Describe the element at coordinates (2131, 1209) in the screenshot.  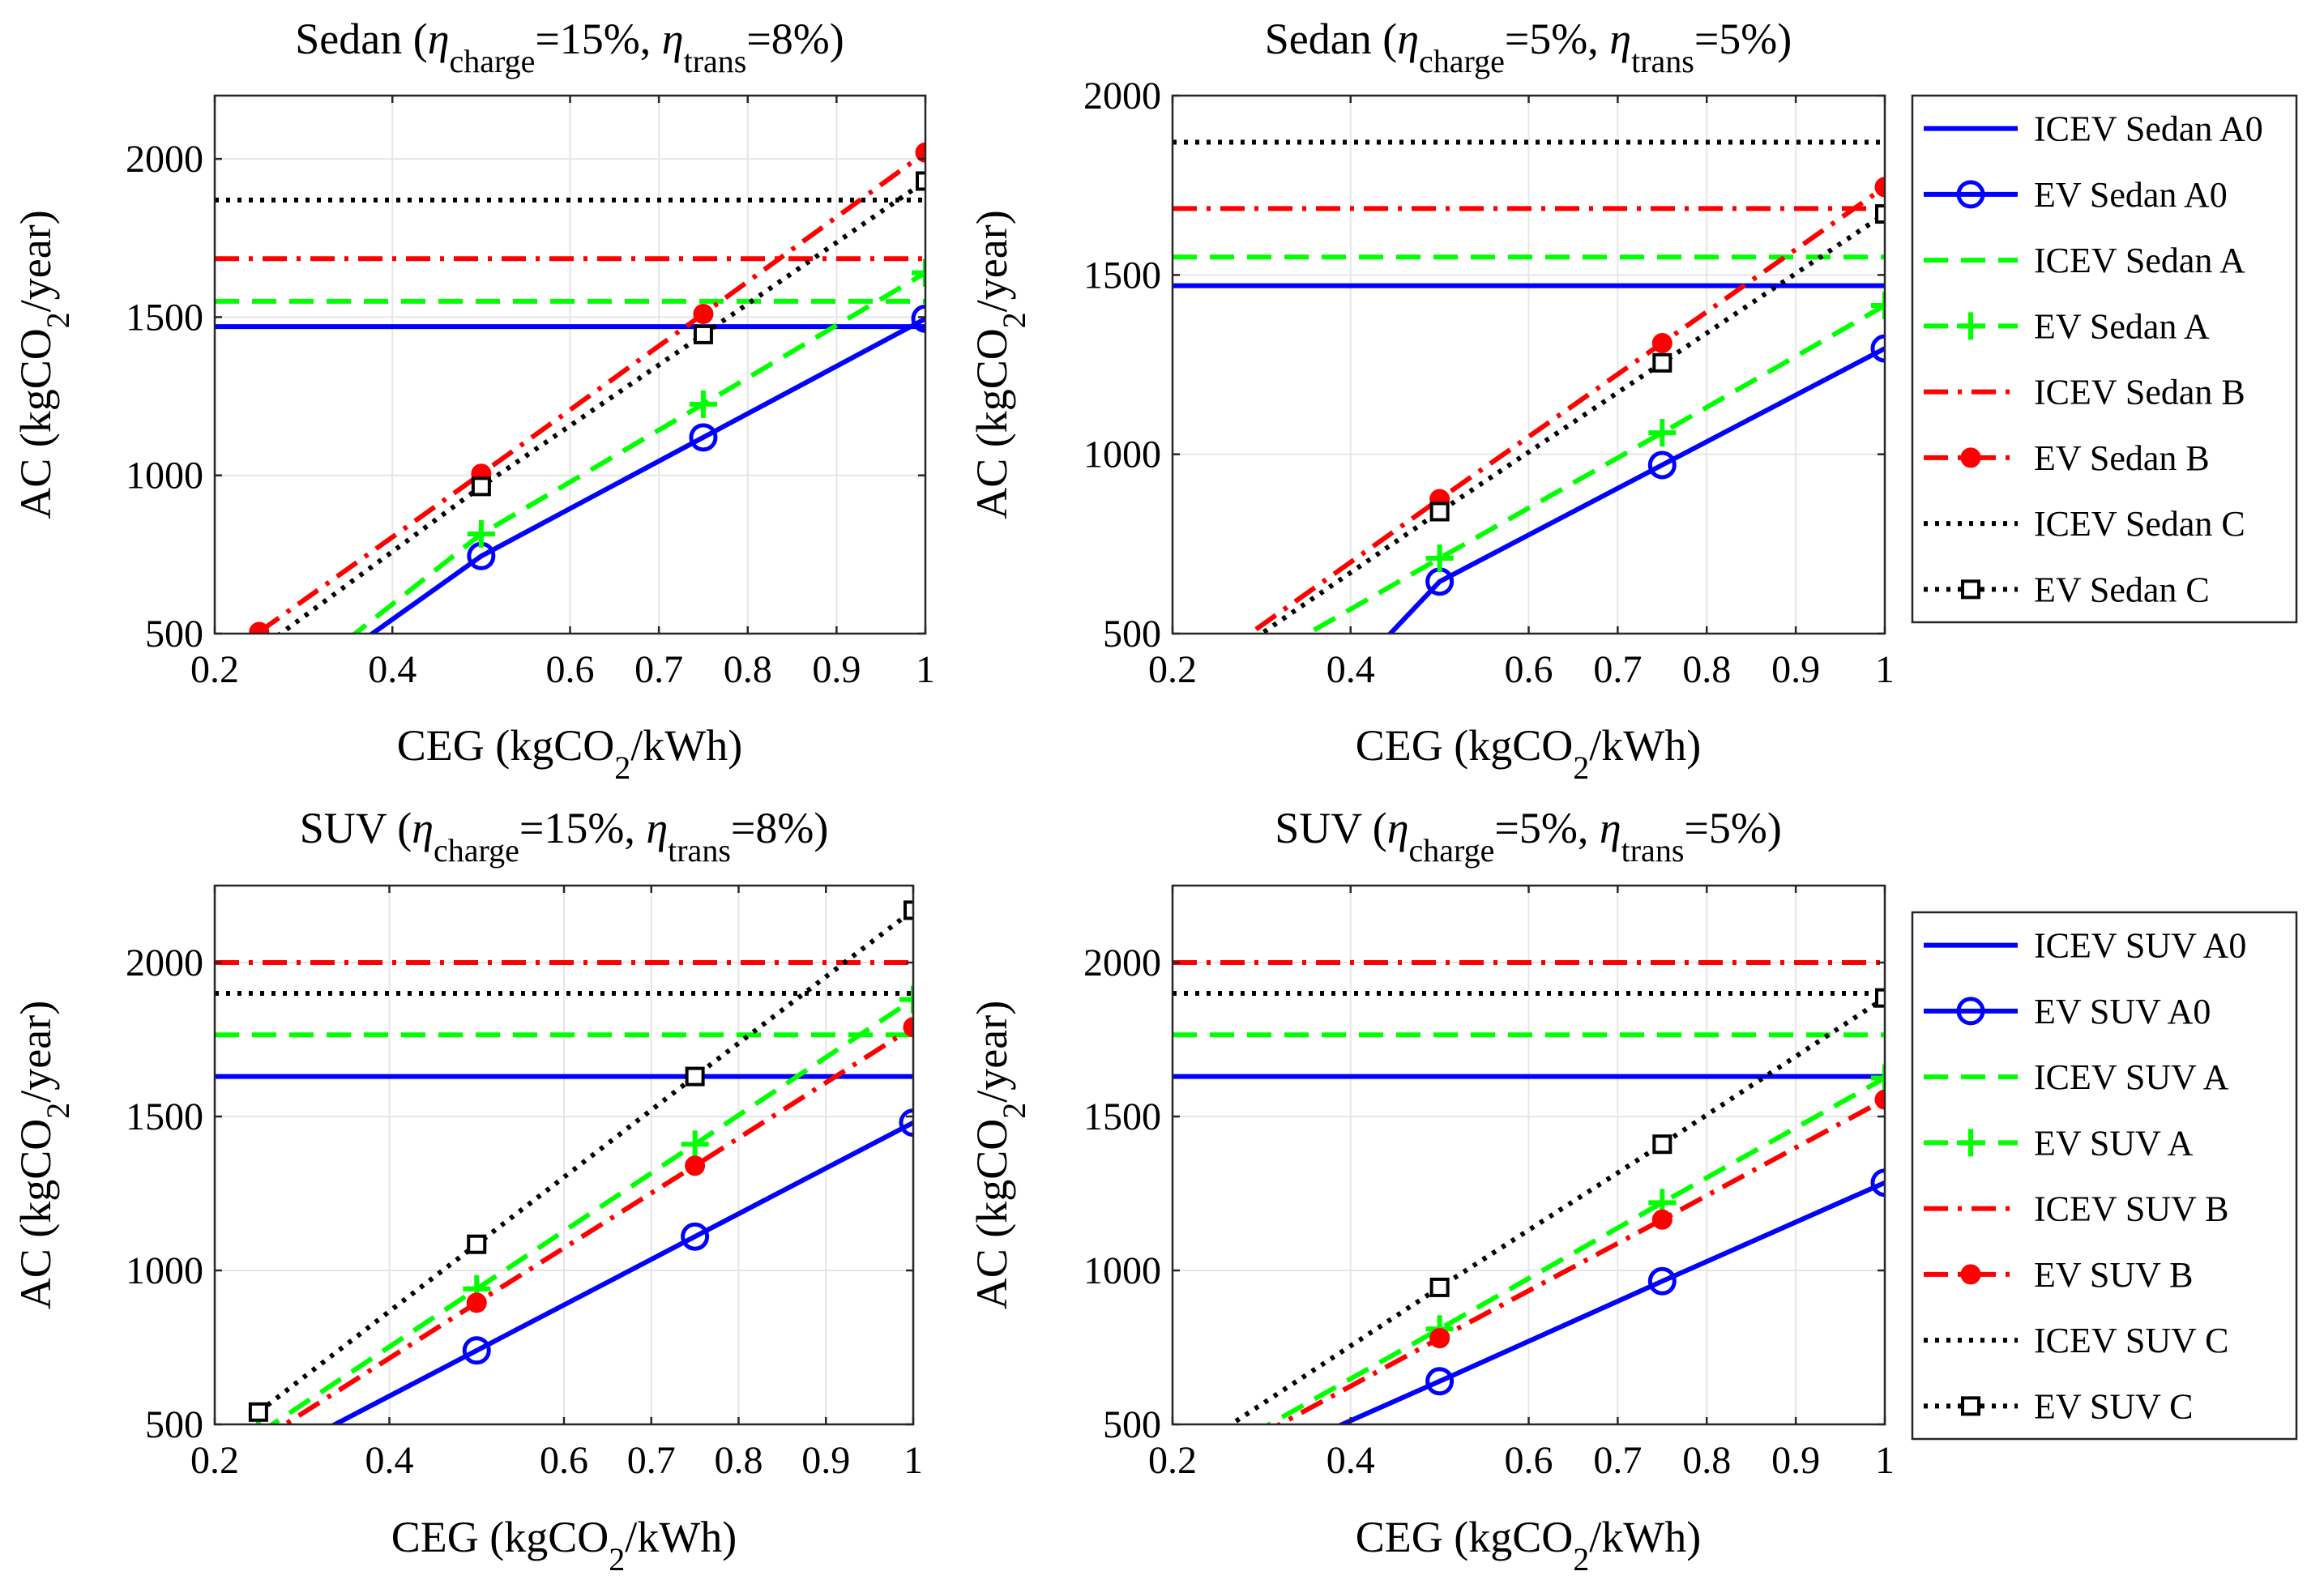
I see `legend-entry-label: ICEV SUV B` at that location.